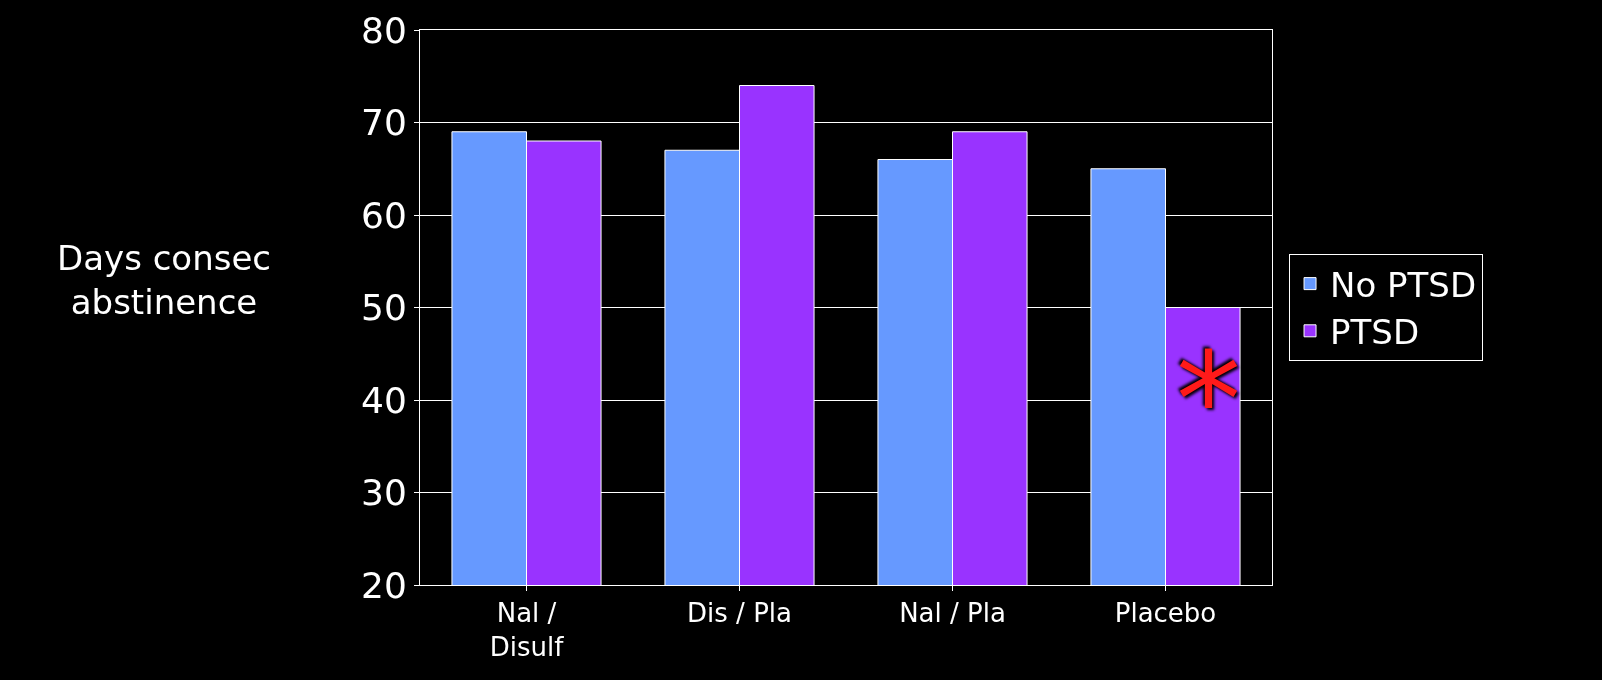  I want to click on annotation: *, so click(1208, 400).